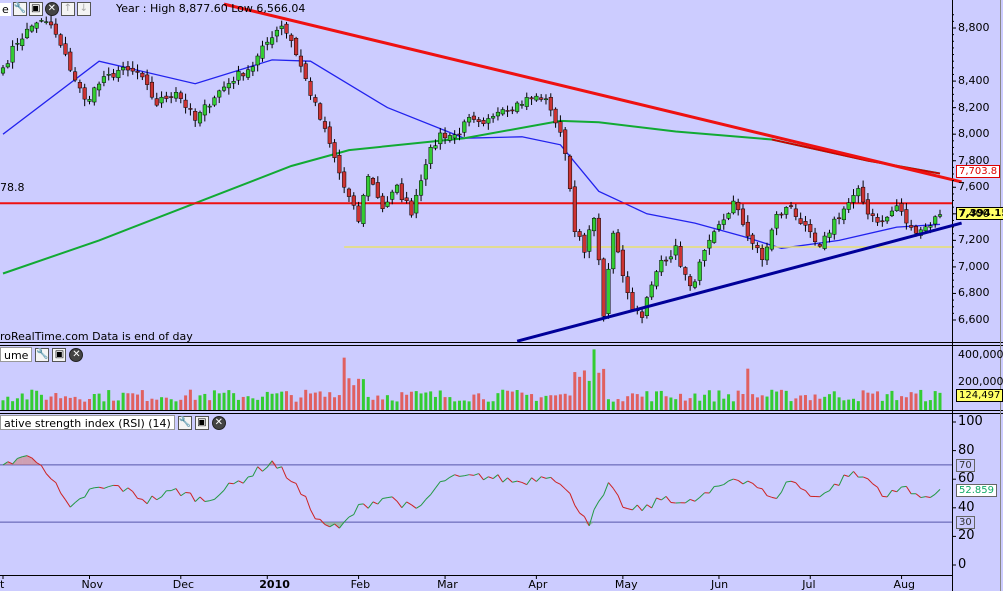  What do you see at coordinates (183, 584) in the screenshot?
I see `x-tick-label: Dec` at bounding box center [183, 584].